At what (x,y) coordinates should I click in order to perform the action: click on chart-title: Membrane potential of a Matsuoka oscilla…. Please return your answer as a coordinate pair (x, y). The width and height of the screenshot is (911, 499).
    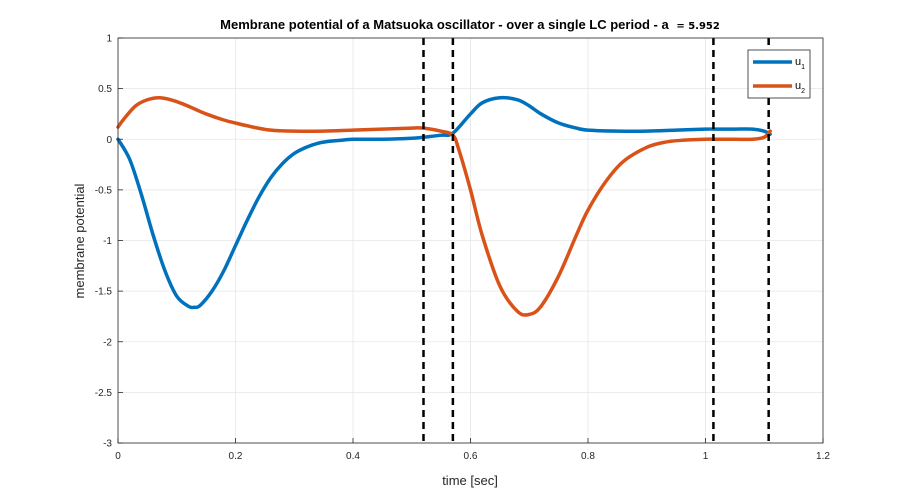
    Looking at the image, I should click on (470, 24).